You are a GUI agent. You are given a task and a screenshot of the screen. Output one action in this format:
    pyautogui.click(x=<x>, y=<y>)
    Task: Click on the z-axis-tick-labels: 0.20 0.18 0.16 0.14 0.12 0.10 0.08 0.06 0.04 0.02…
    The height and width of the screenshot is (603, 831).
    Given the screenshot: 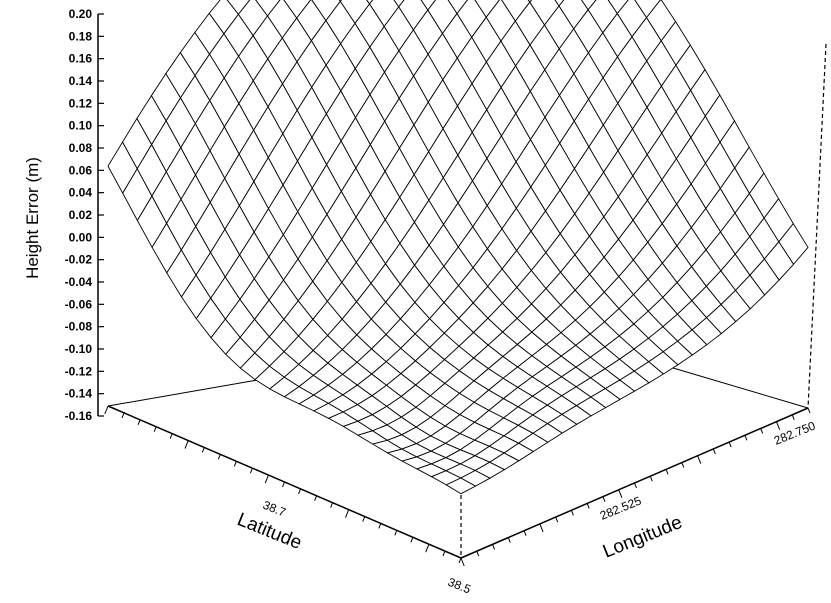 What is the action you would take?
    pyautogui.click(x=79, y=215)
    